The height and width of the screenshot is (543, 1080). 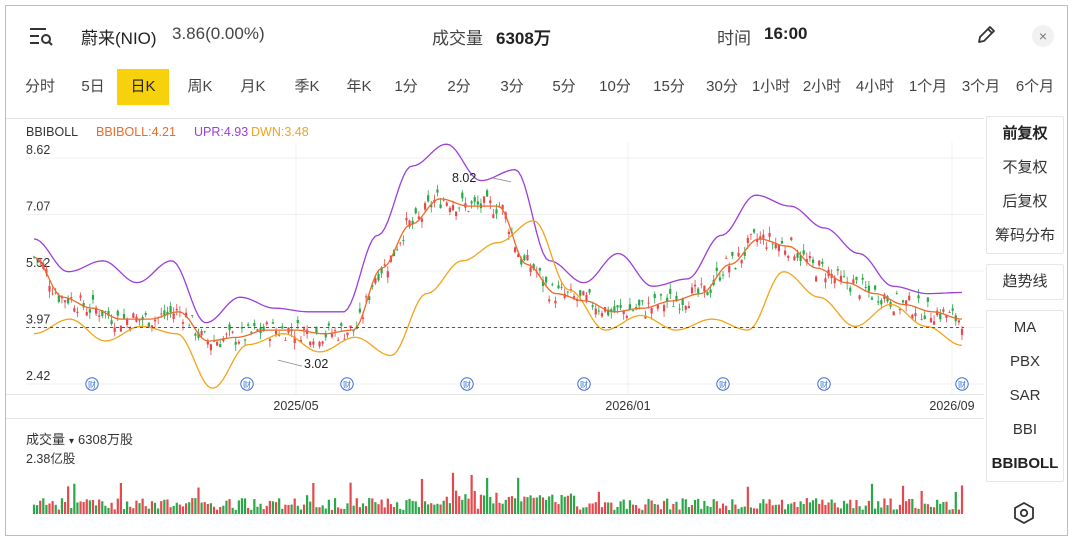 What do you see at coordinates (1025, 281) in the screenshot?
I see `side-item-group2-0: 趋势线` at bounding box center [1025, 281].